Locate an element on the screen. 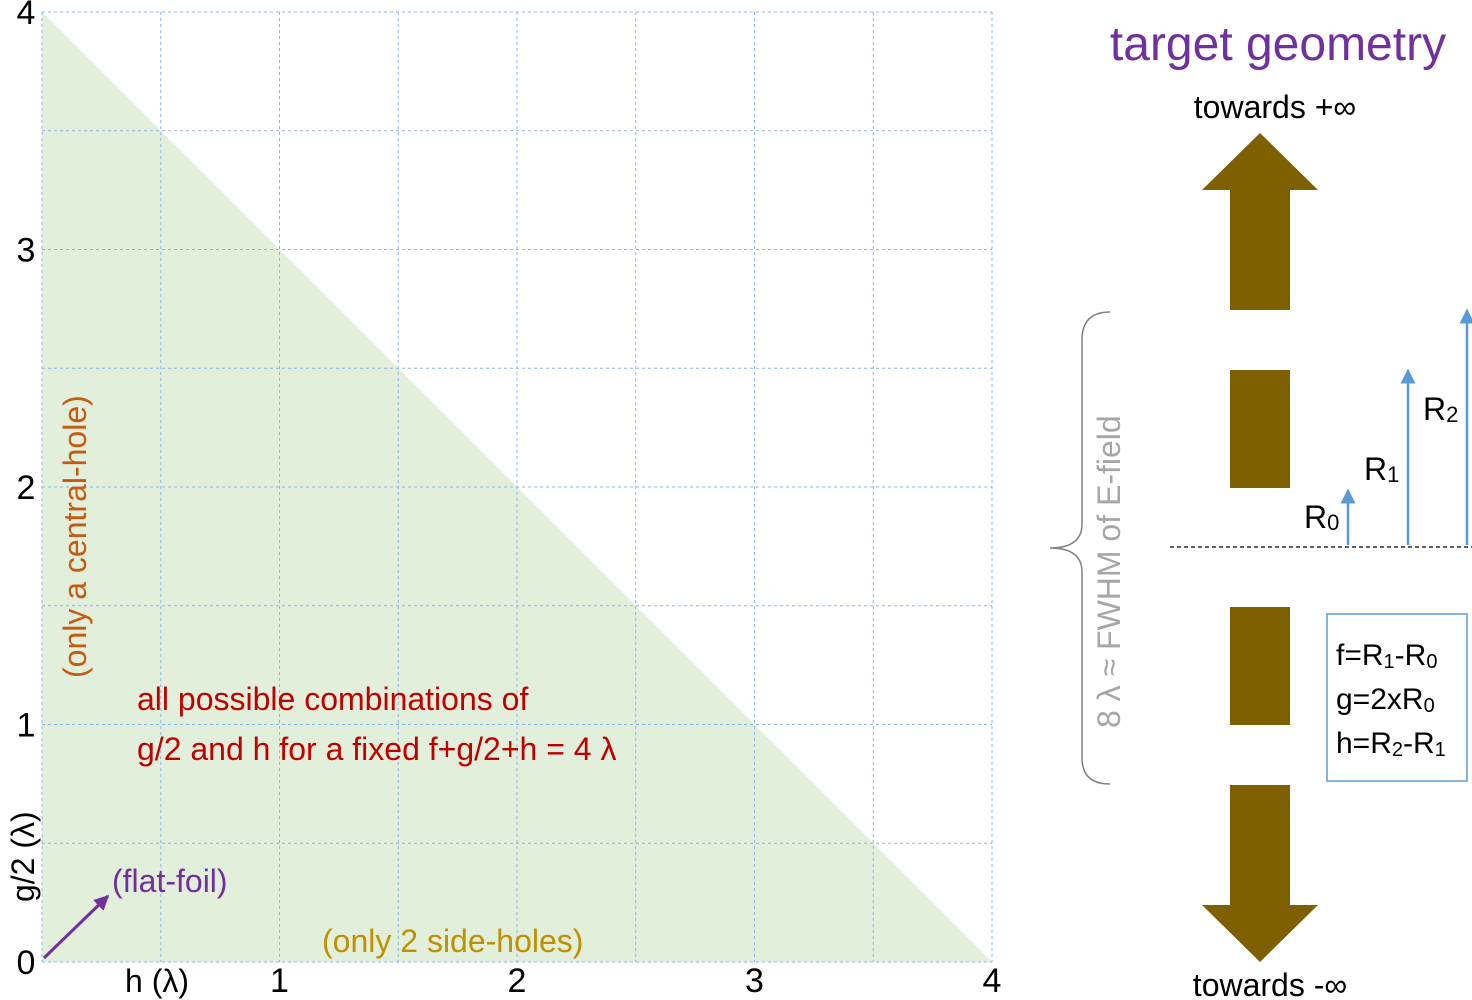 The width and height of the screenshot is (1472, 1000). foil-segment-upper is located at coordinates (1260, 429).